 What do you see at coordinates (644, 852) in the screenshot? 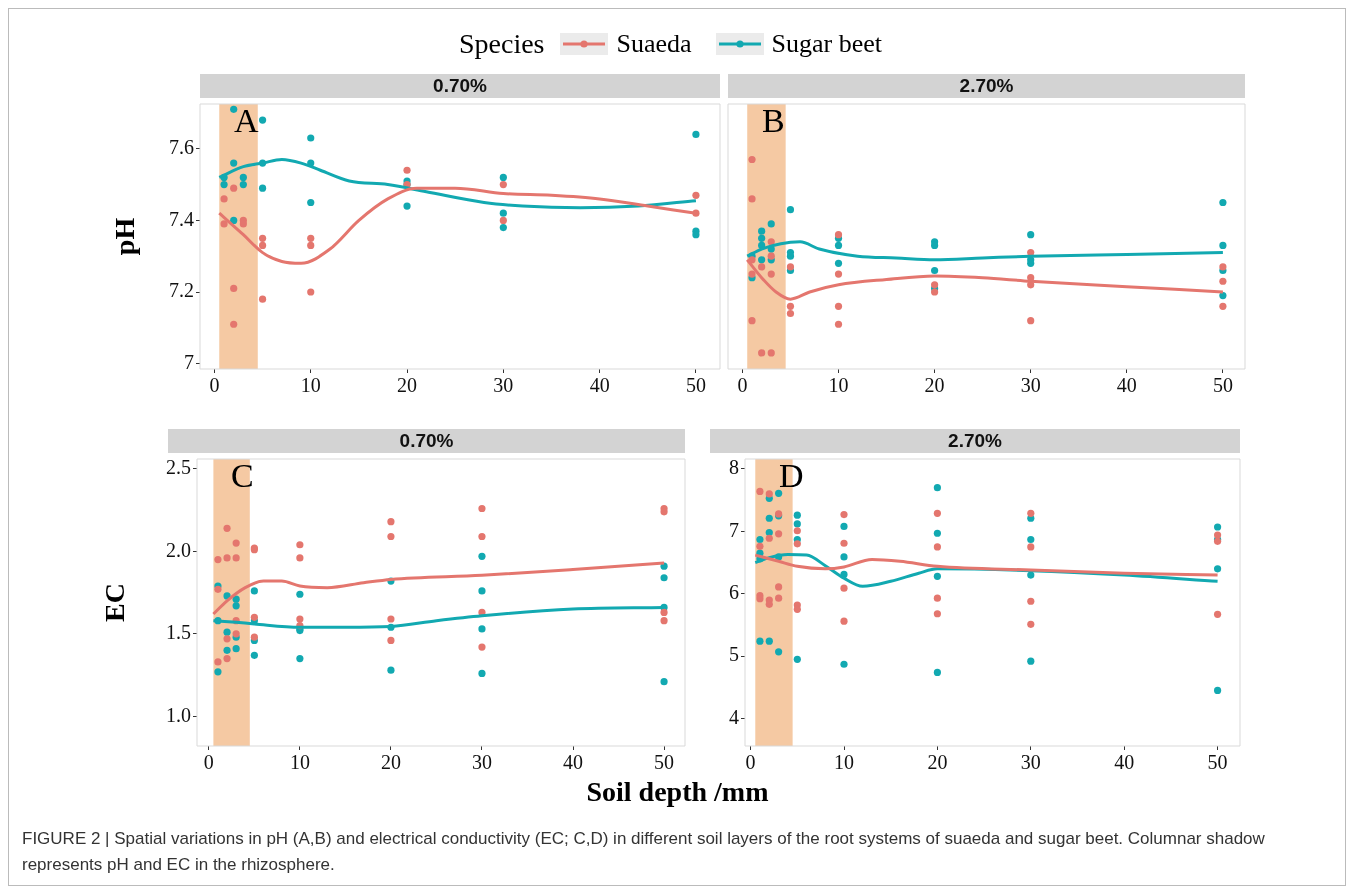
I see `caption: FIGURE 2 | Spatial variations in pH (A,B) and electrical conductivity (EC; C,D) in different soil layers of the root systems of suaeda and sugar beet. Columnar shadow represents pH and EC in the rhizosphere.` at bounding box center [644, 852].